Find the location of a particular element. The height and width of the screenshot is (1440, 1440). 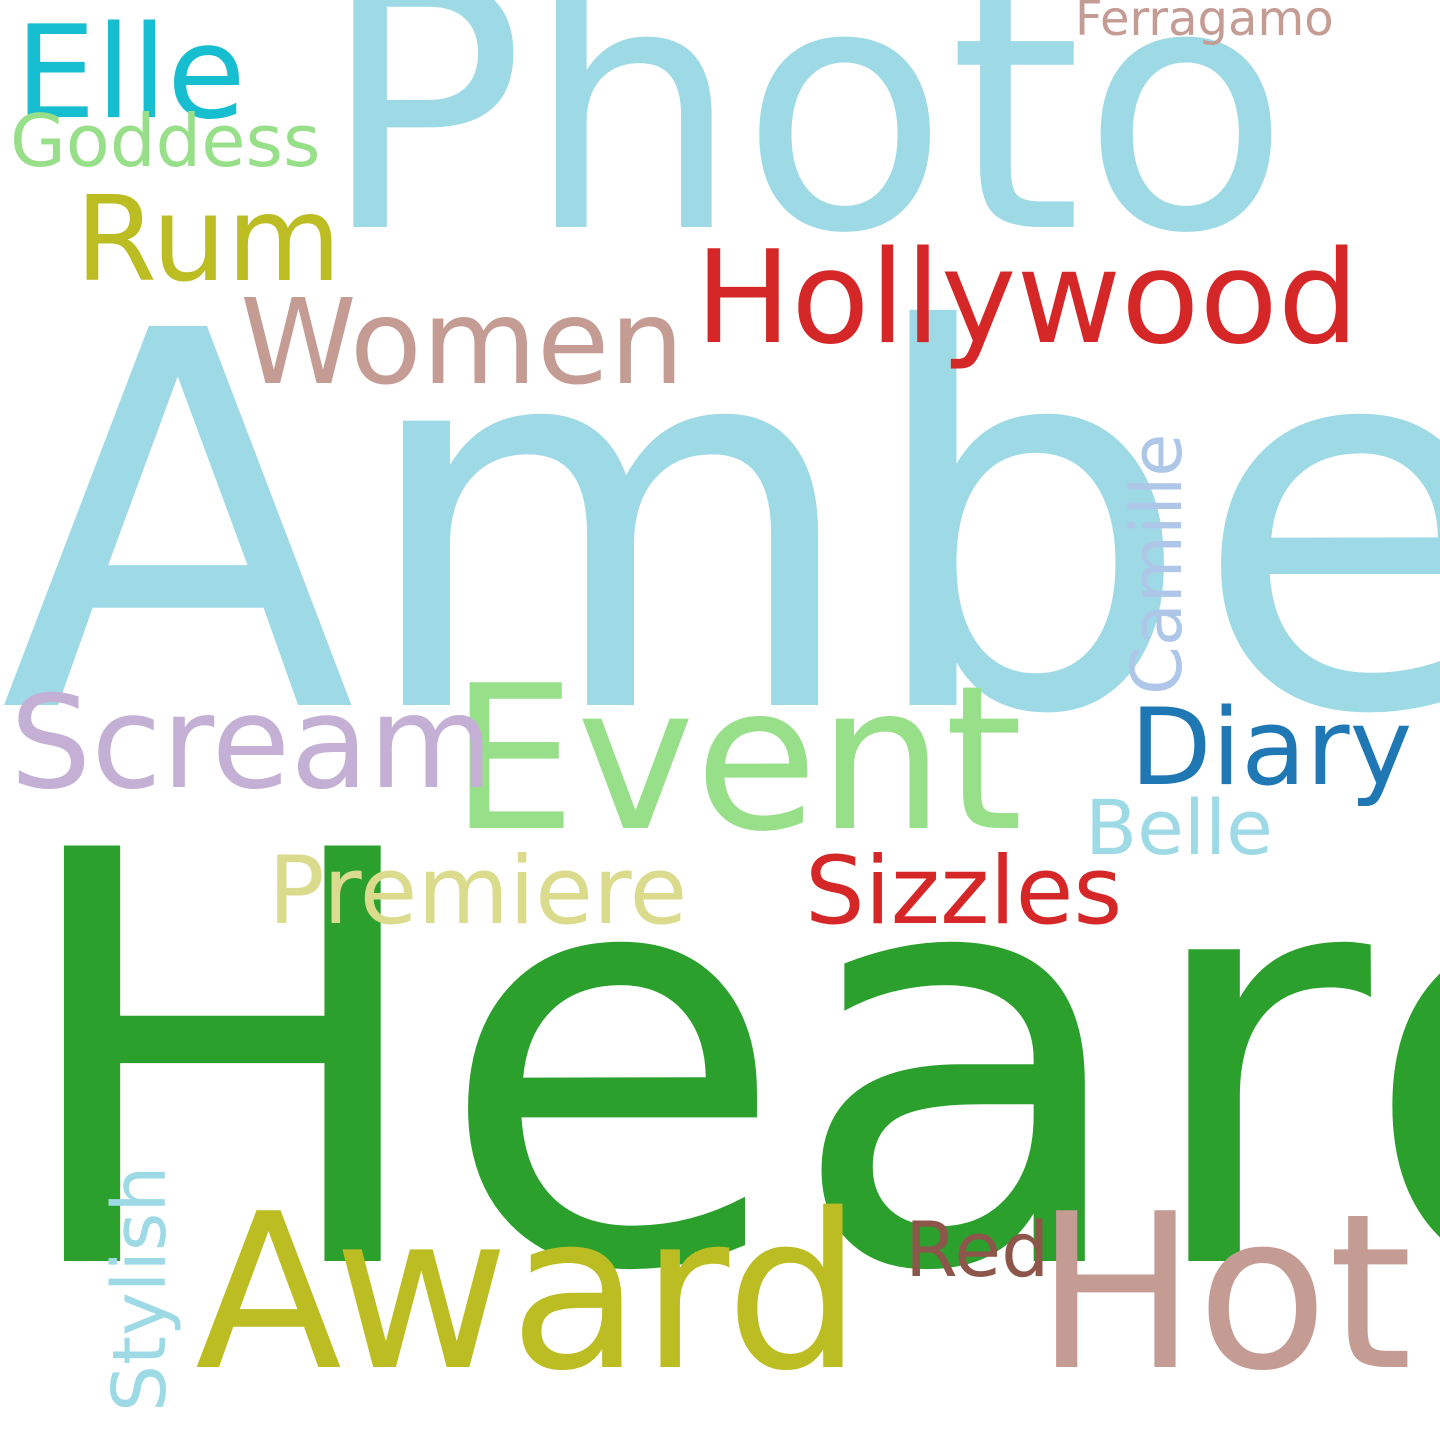

word-red: Red is located at coordinates (977, 1249).